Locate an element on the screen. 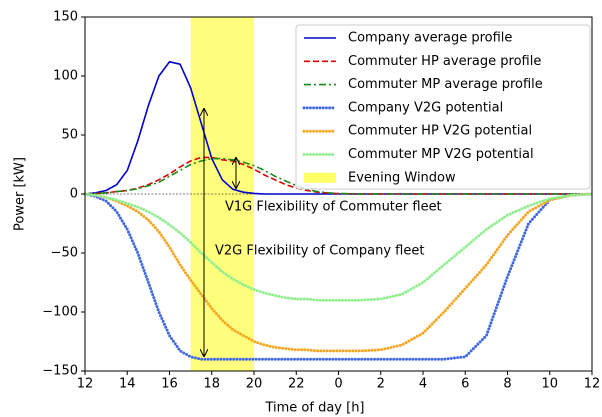  y-tick-label: 50 is located at coordinates (69, 135).